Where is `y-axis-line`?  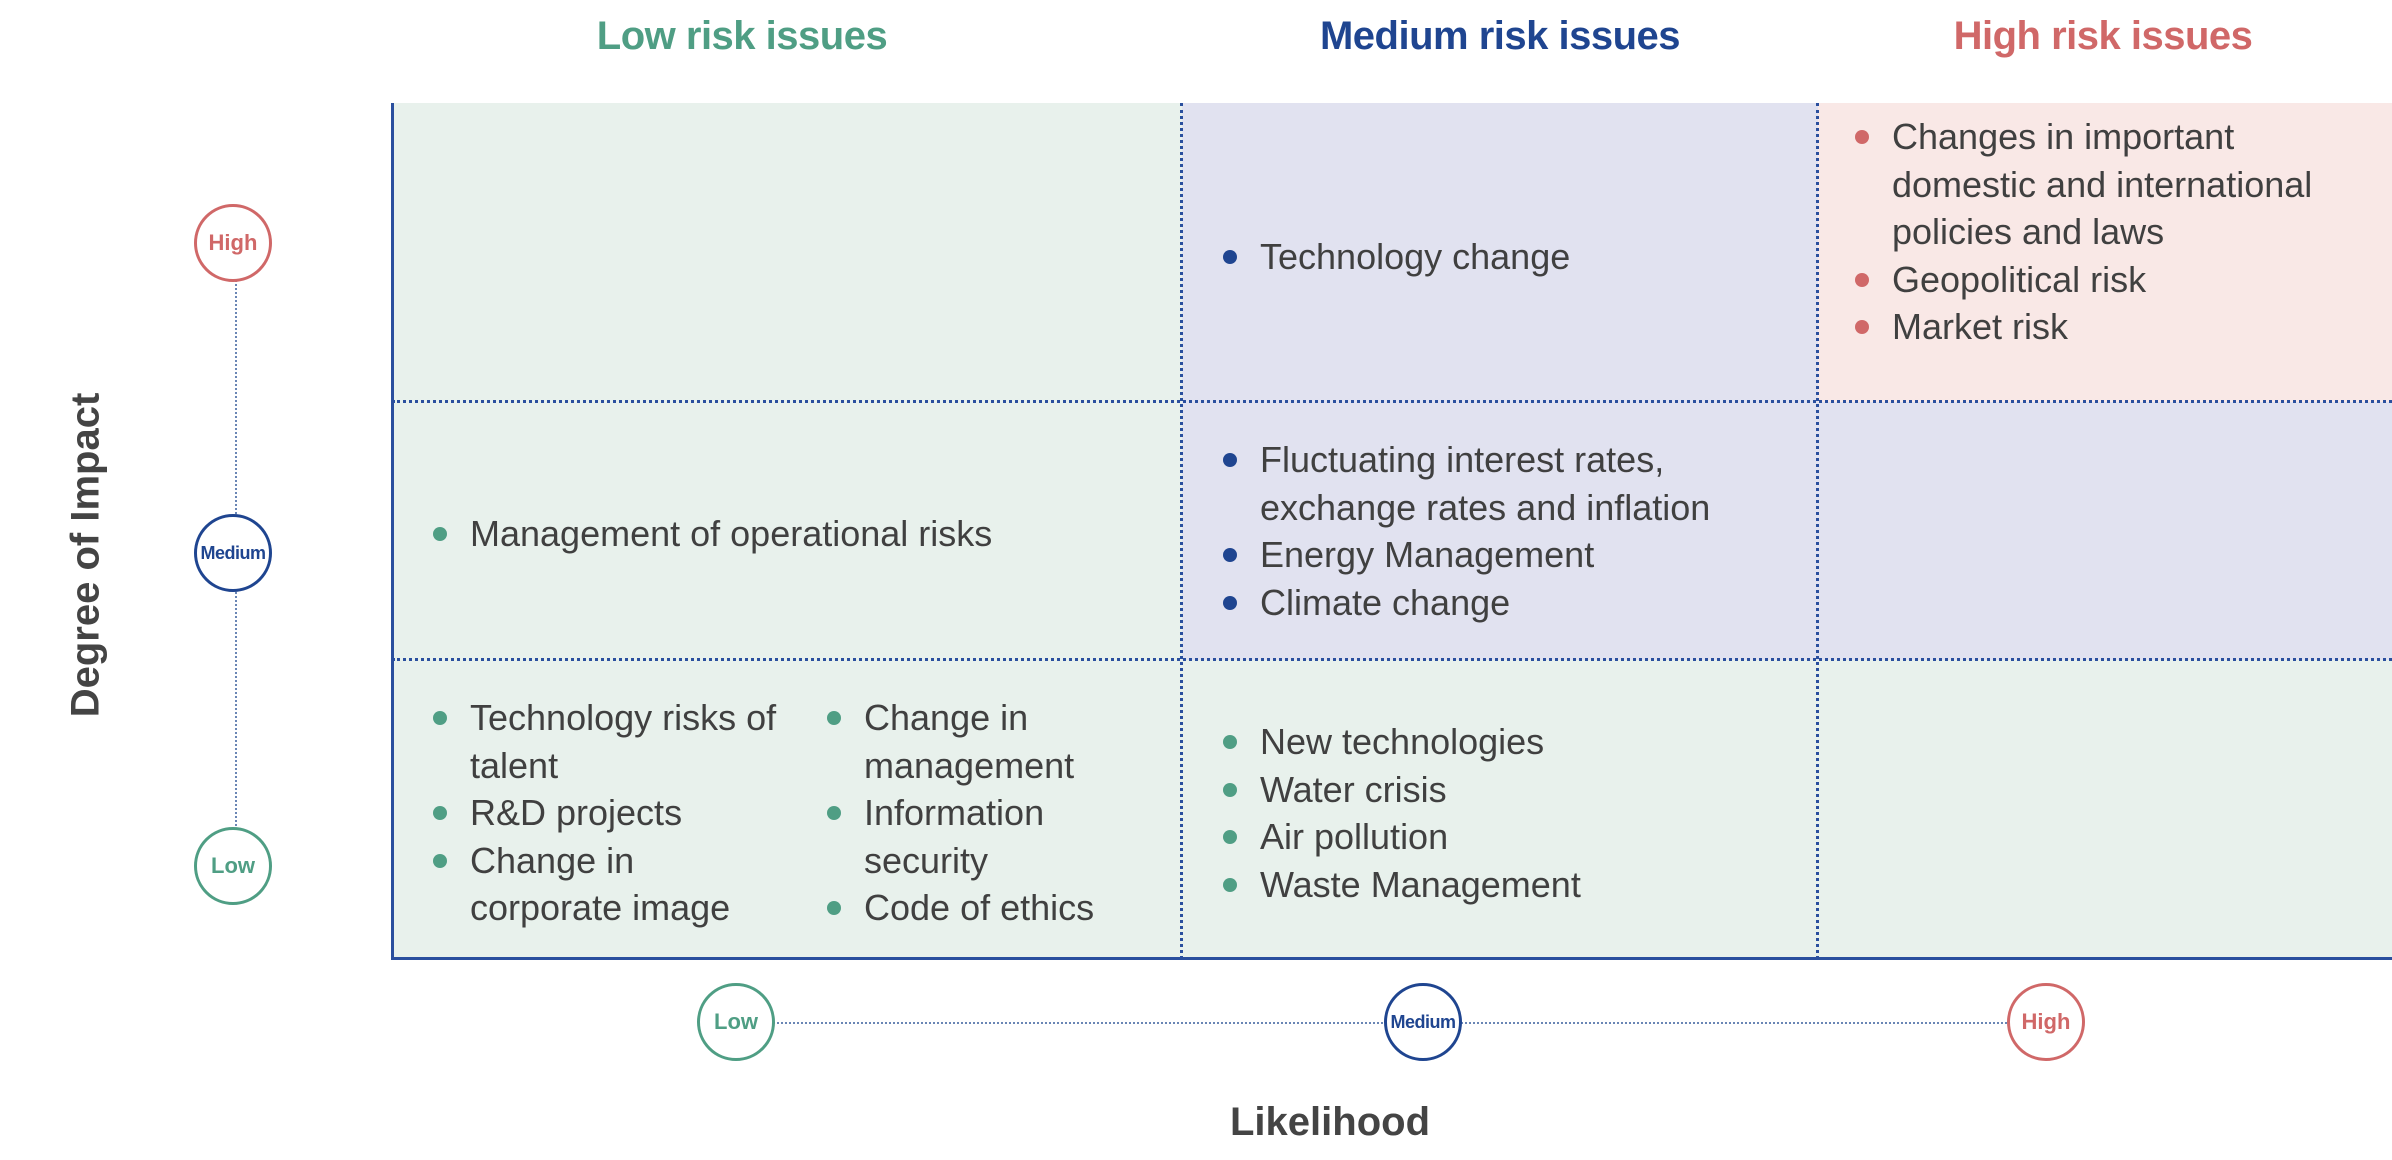 y-axis-line is located at coordinates (392, 531).